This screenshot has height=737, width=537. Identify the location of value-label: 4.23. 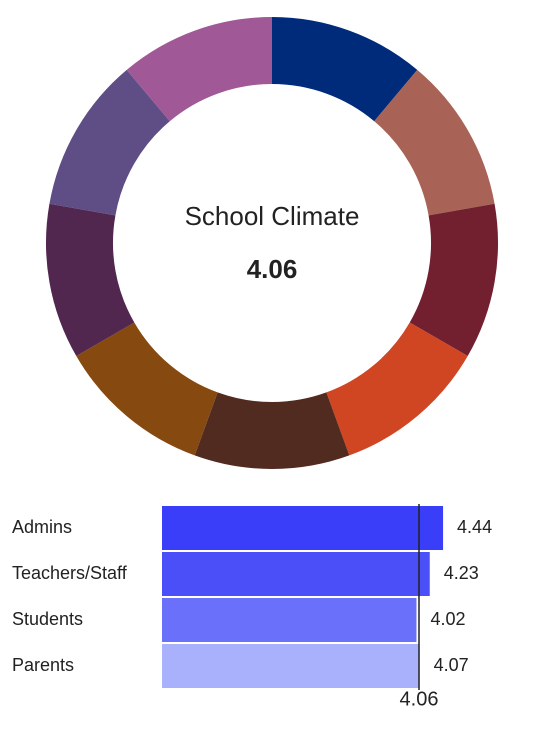
(461, 573).